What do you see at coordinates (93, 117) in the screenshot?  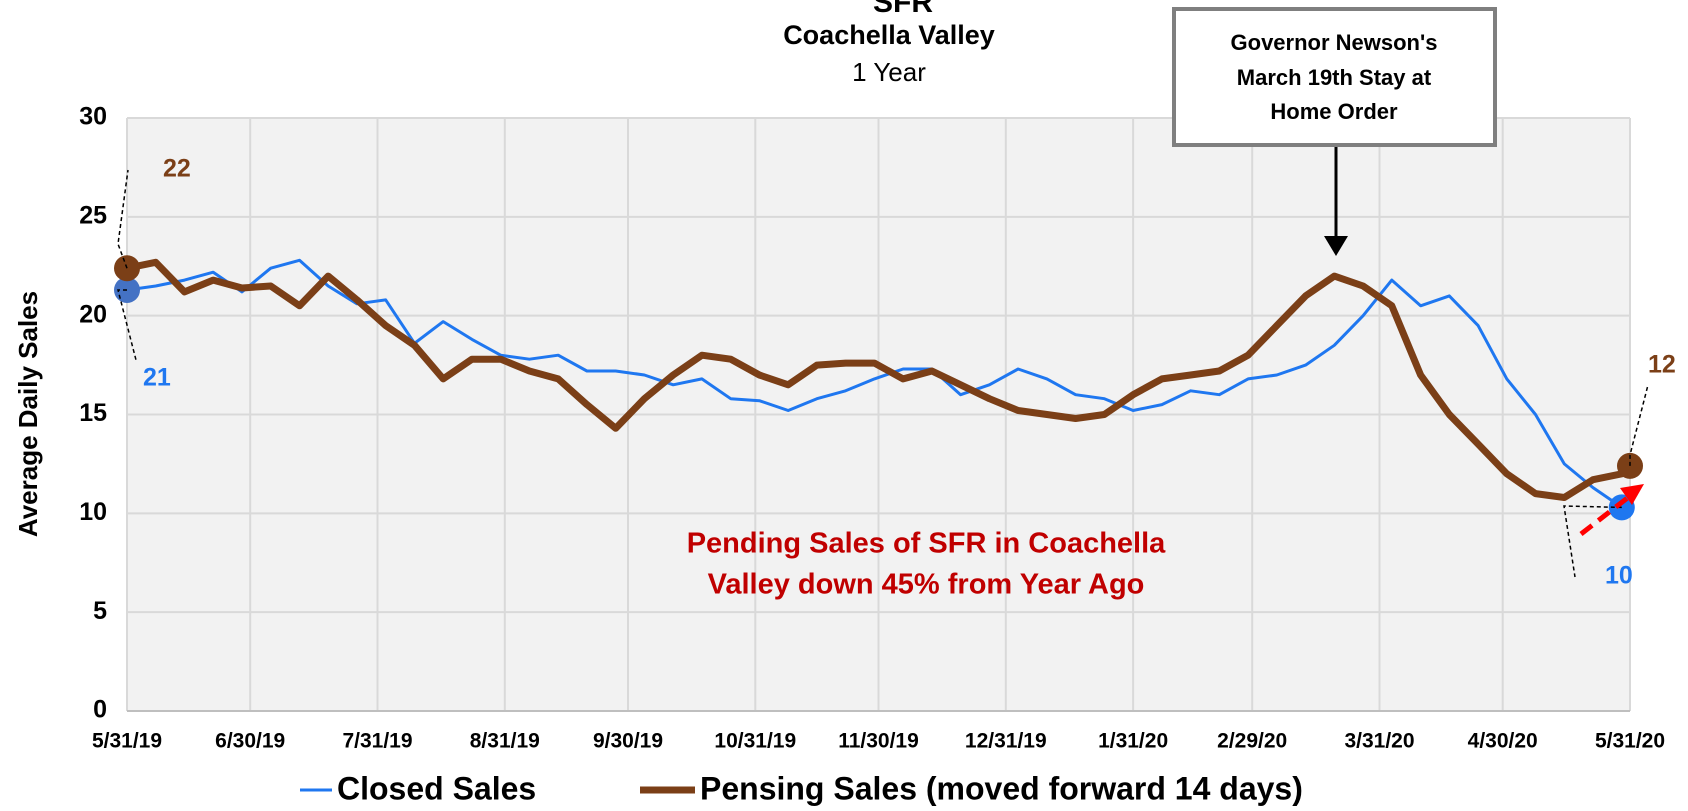 I see `y-tick-label: 30` at bounding box center [93, 117].